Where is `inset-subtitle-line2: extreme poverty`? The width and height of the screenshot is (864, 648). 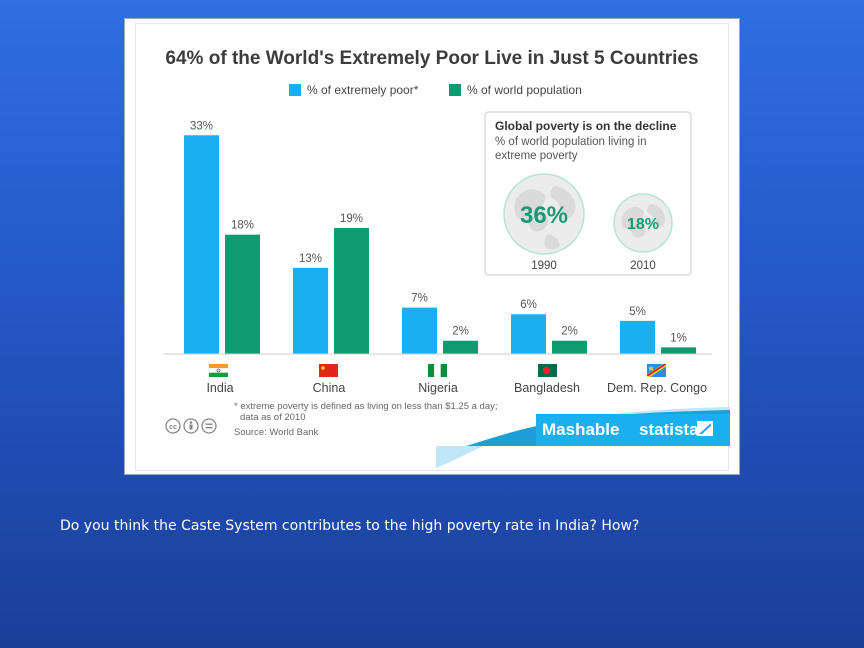
inset-subtitle-line2: extreme poverty is located at coordinates (536, 156).